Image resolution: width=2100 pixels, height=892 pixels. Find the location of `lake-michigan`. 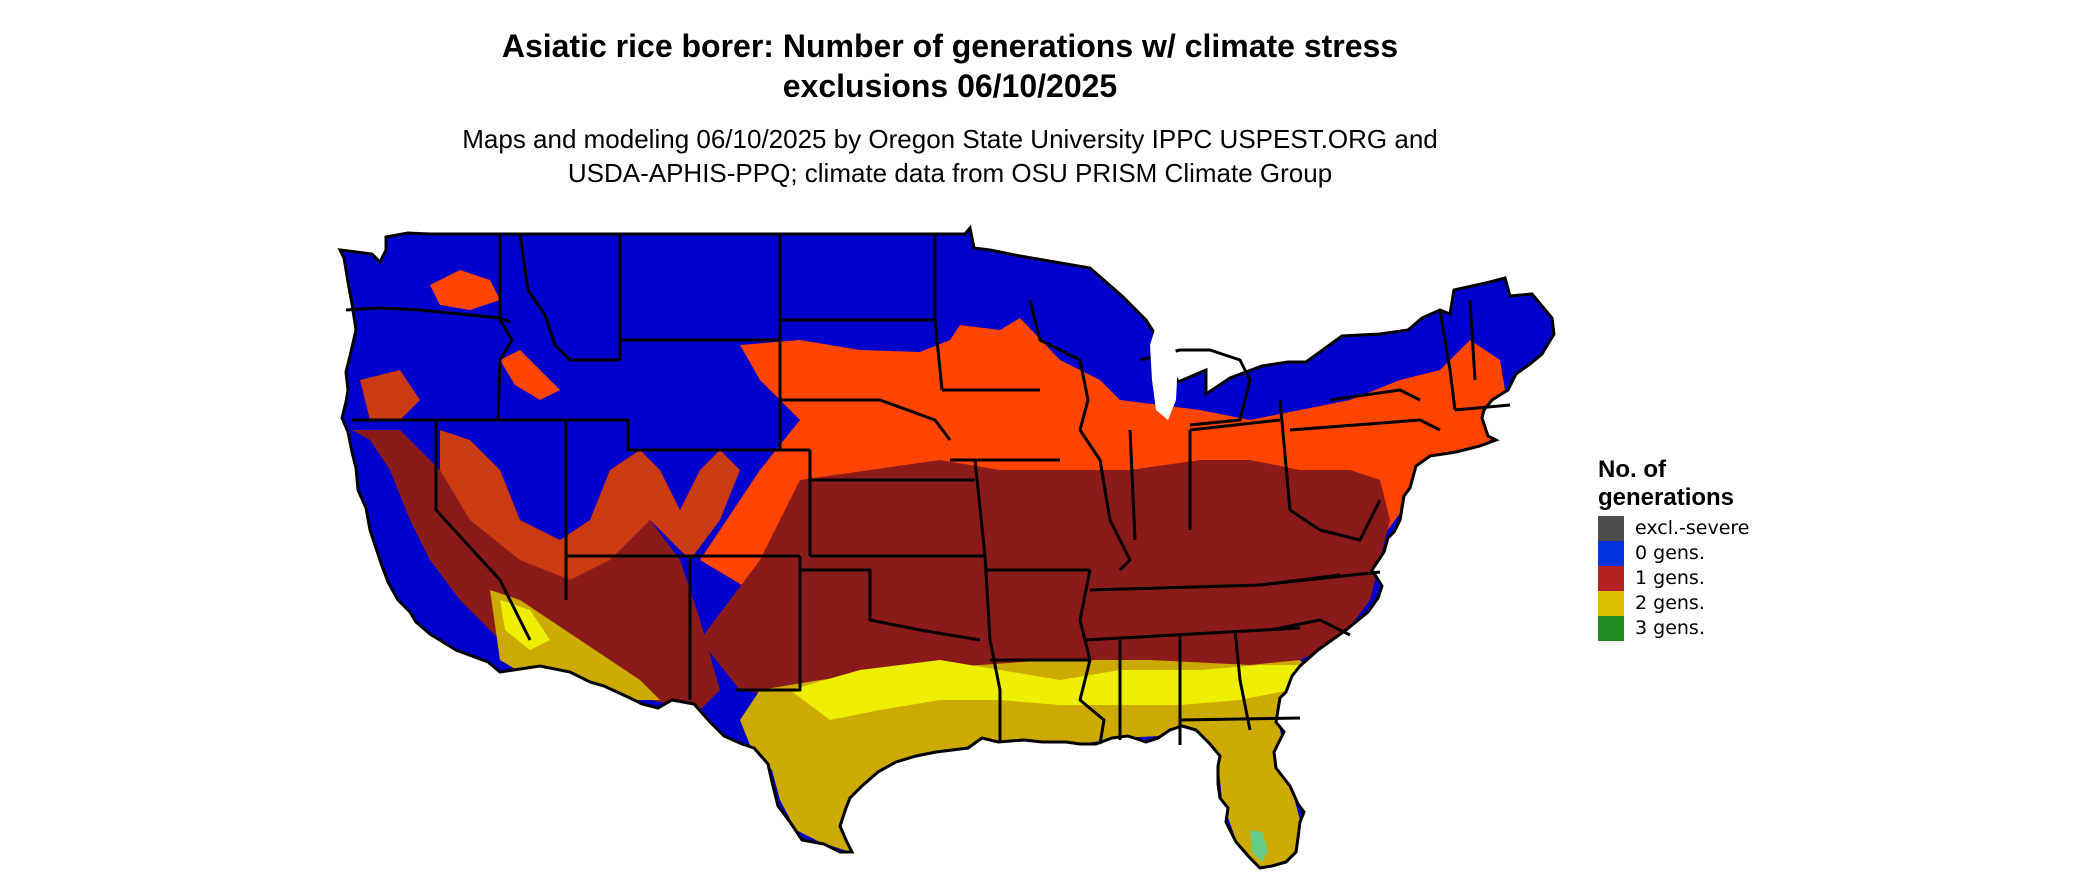

lake-michigan is located at coordinates (1164, 370).